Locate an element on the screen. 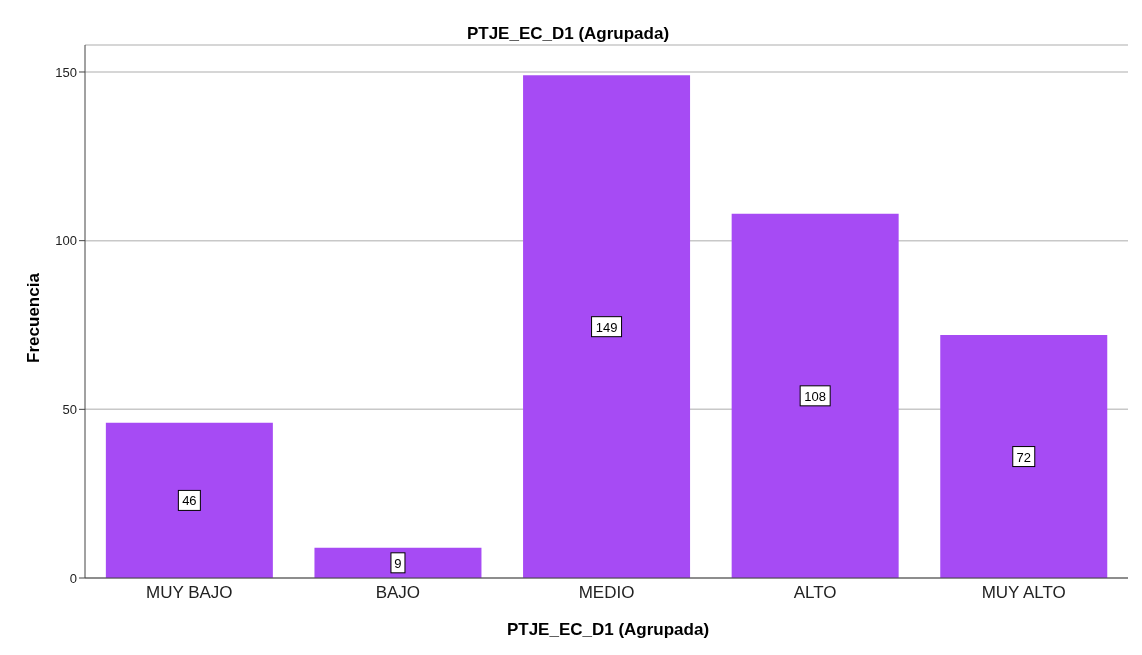 This screenshot has height=655, width=1142. y-axis-title: Frecuencia is located at coordinates (34, 318).